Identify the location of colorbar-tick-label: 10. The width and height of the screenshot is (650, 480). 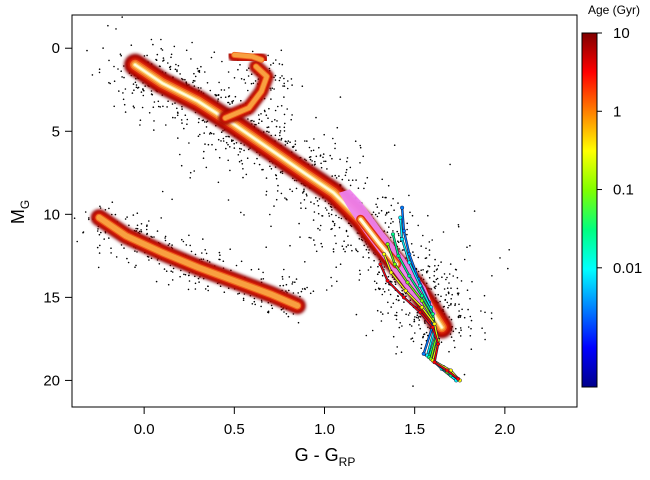
(621, 33).